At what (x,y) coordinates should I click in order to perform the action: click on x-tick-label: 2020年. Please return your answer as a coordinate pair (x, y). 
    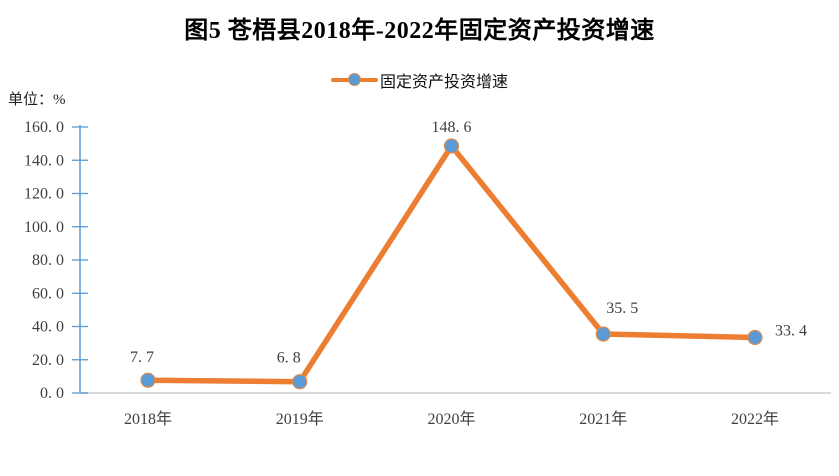
    Looking at the image, I should click on (451, 419).